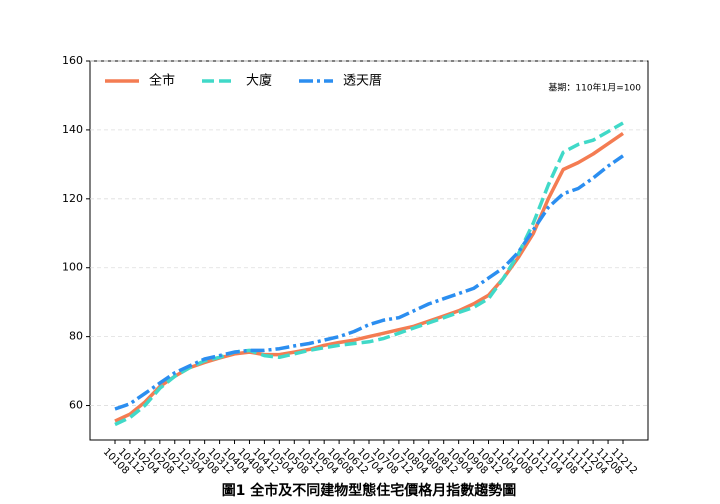  Describe the element at coordinates (76, 405) in the screenshot. I see `y-tick-label: 60` at that location.